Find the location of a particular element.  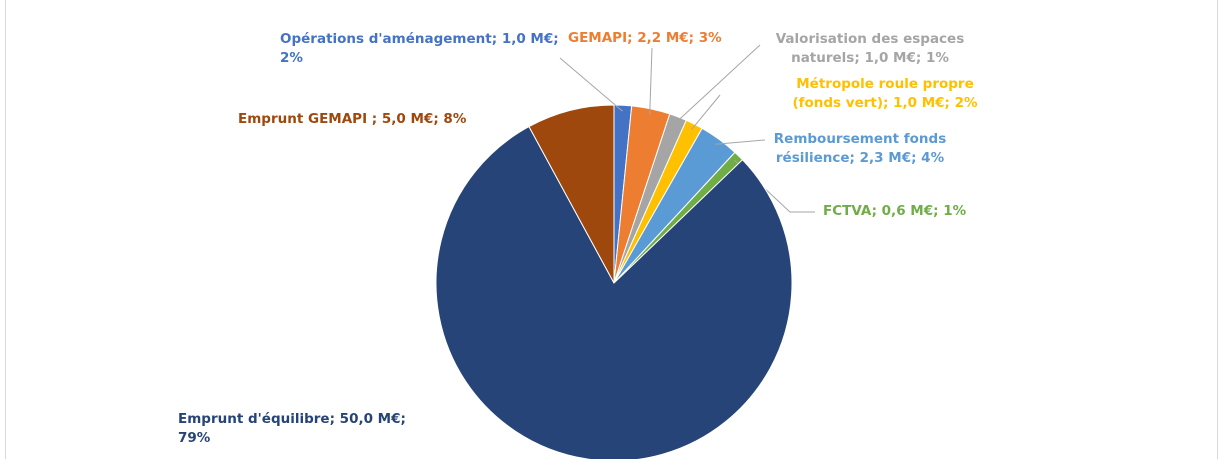

pie-slice is located at coordinates (571, 194).